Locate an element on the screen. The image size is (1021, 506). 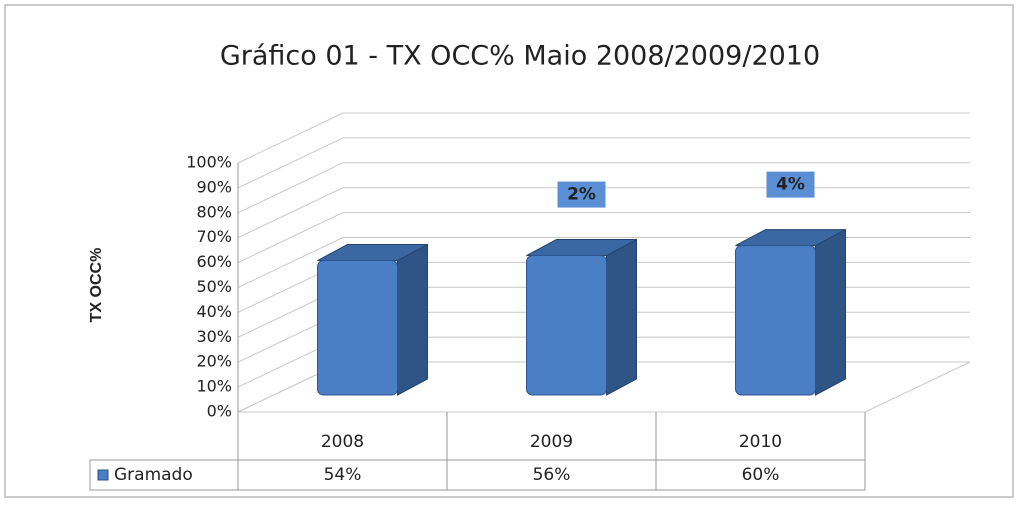
y-tick-label: 0% is located at coordinates (219, 411).